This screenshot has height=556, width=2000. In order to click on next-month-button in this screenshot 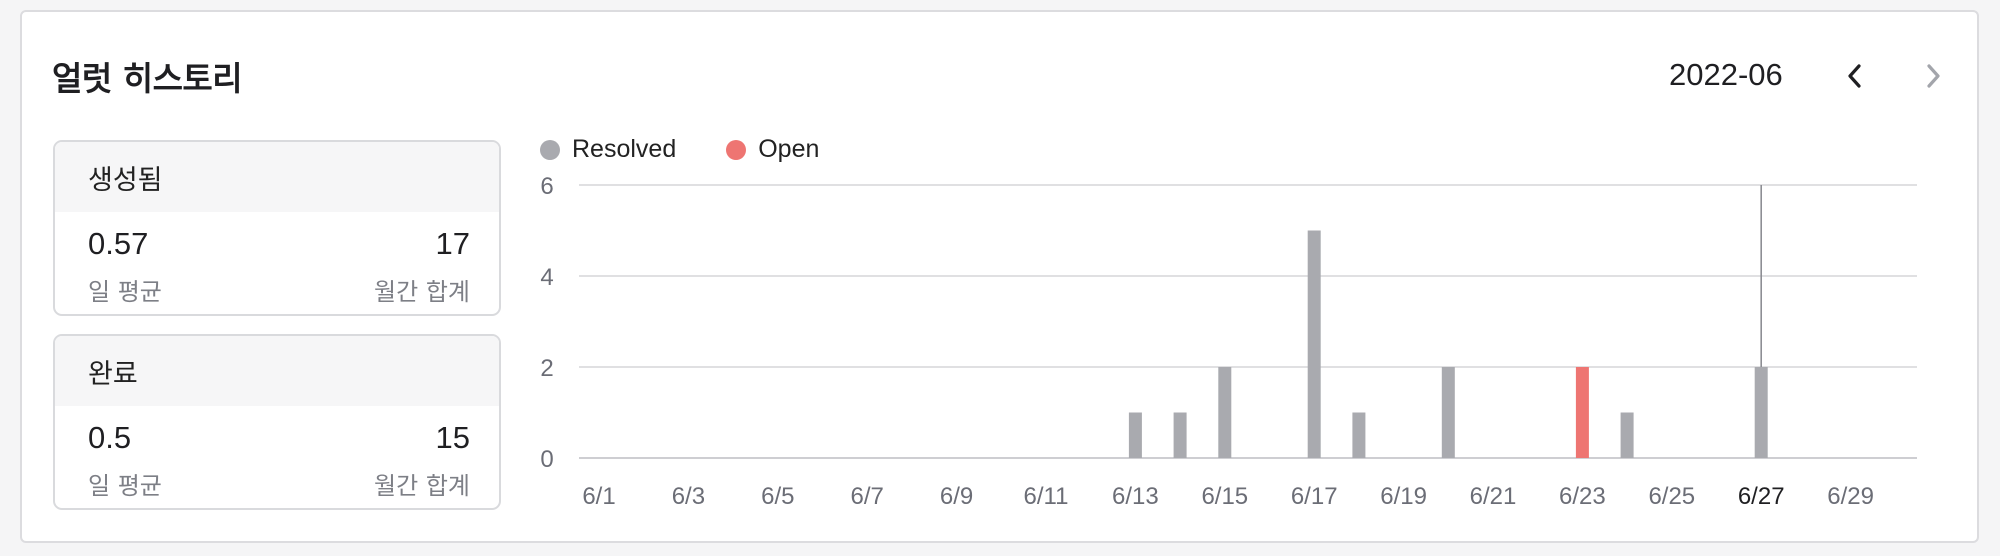, I will do `click(1933, 76)`.